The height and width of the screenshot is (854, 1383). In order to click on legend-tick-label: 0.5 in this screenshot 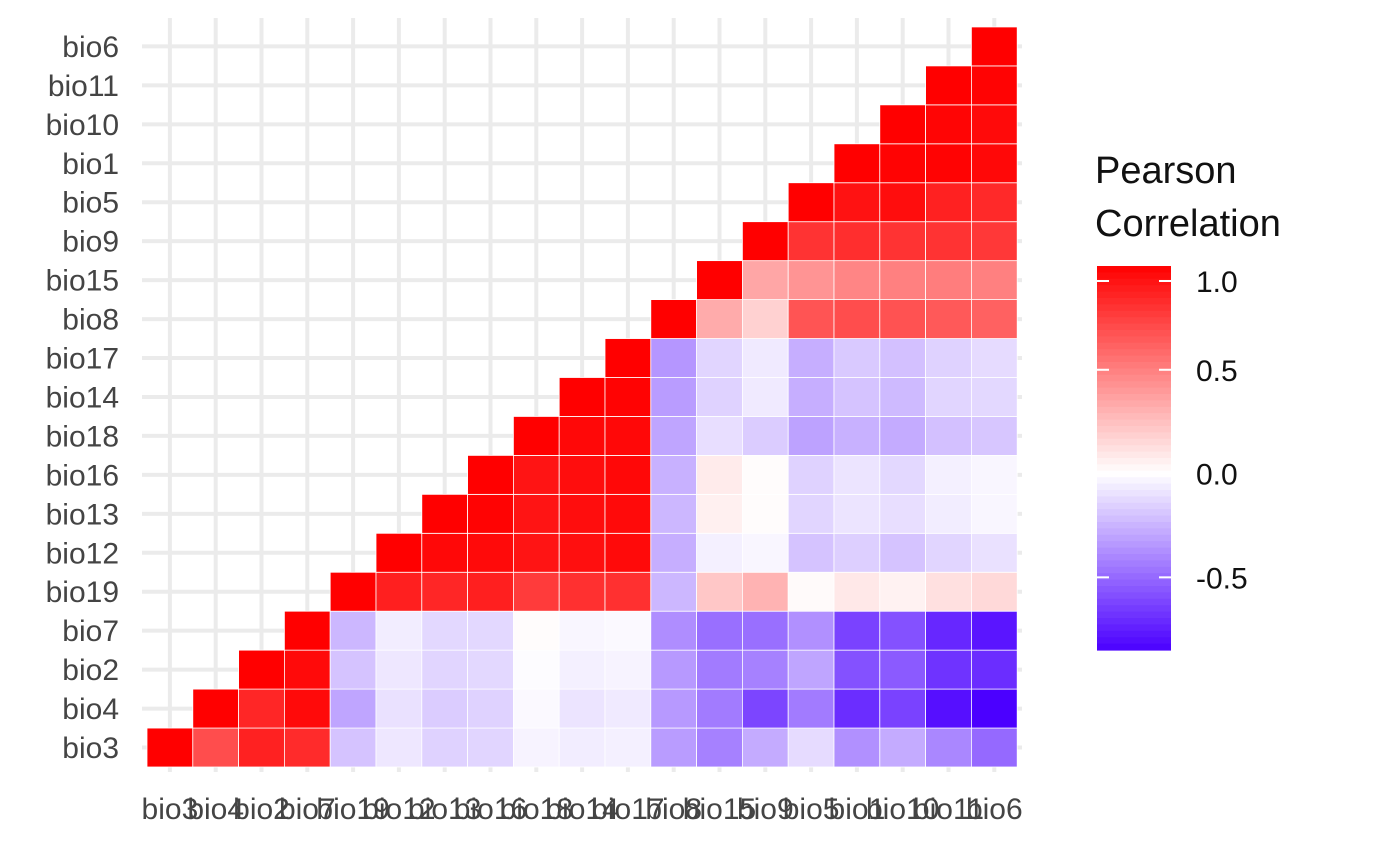, I will do `click(1217, 371)`.